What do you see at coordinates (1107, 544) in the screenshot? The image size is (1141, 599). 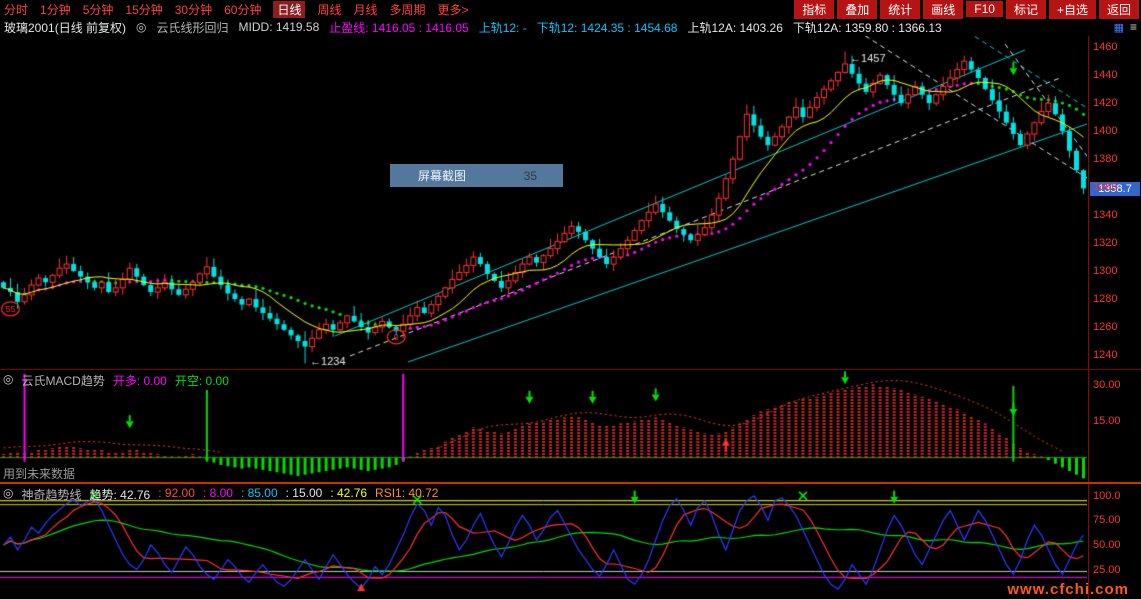 I see `axis-label: 50.00` at bounding box center [1107, 544].